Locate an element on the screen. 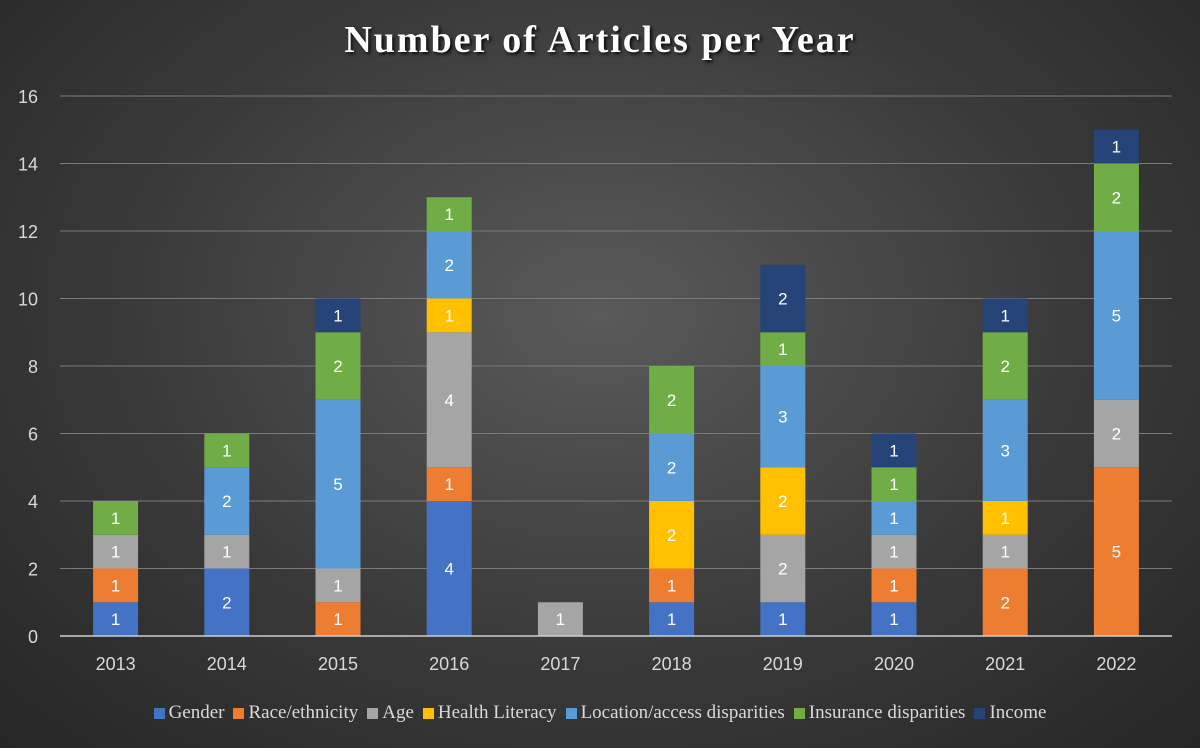 Image resolution: width=1200 pixels, height=748 pixels. legend-item: Race/ethnicity is located at coordinates (295, 713).